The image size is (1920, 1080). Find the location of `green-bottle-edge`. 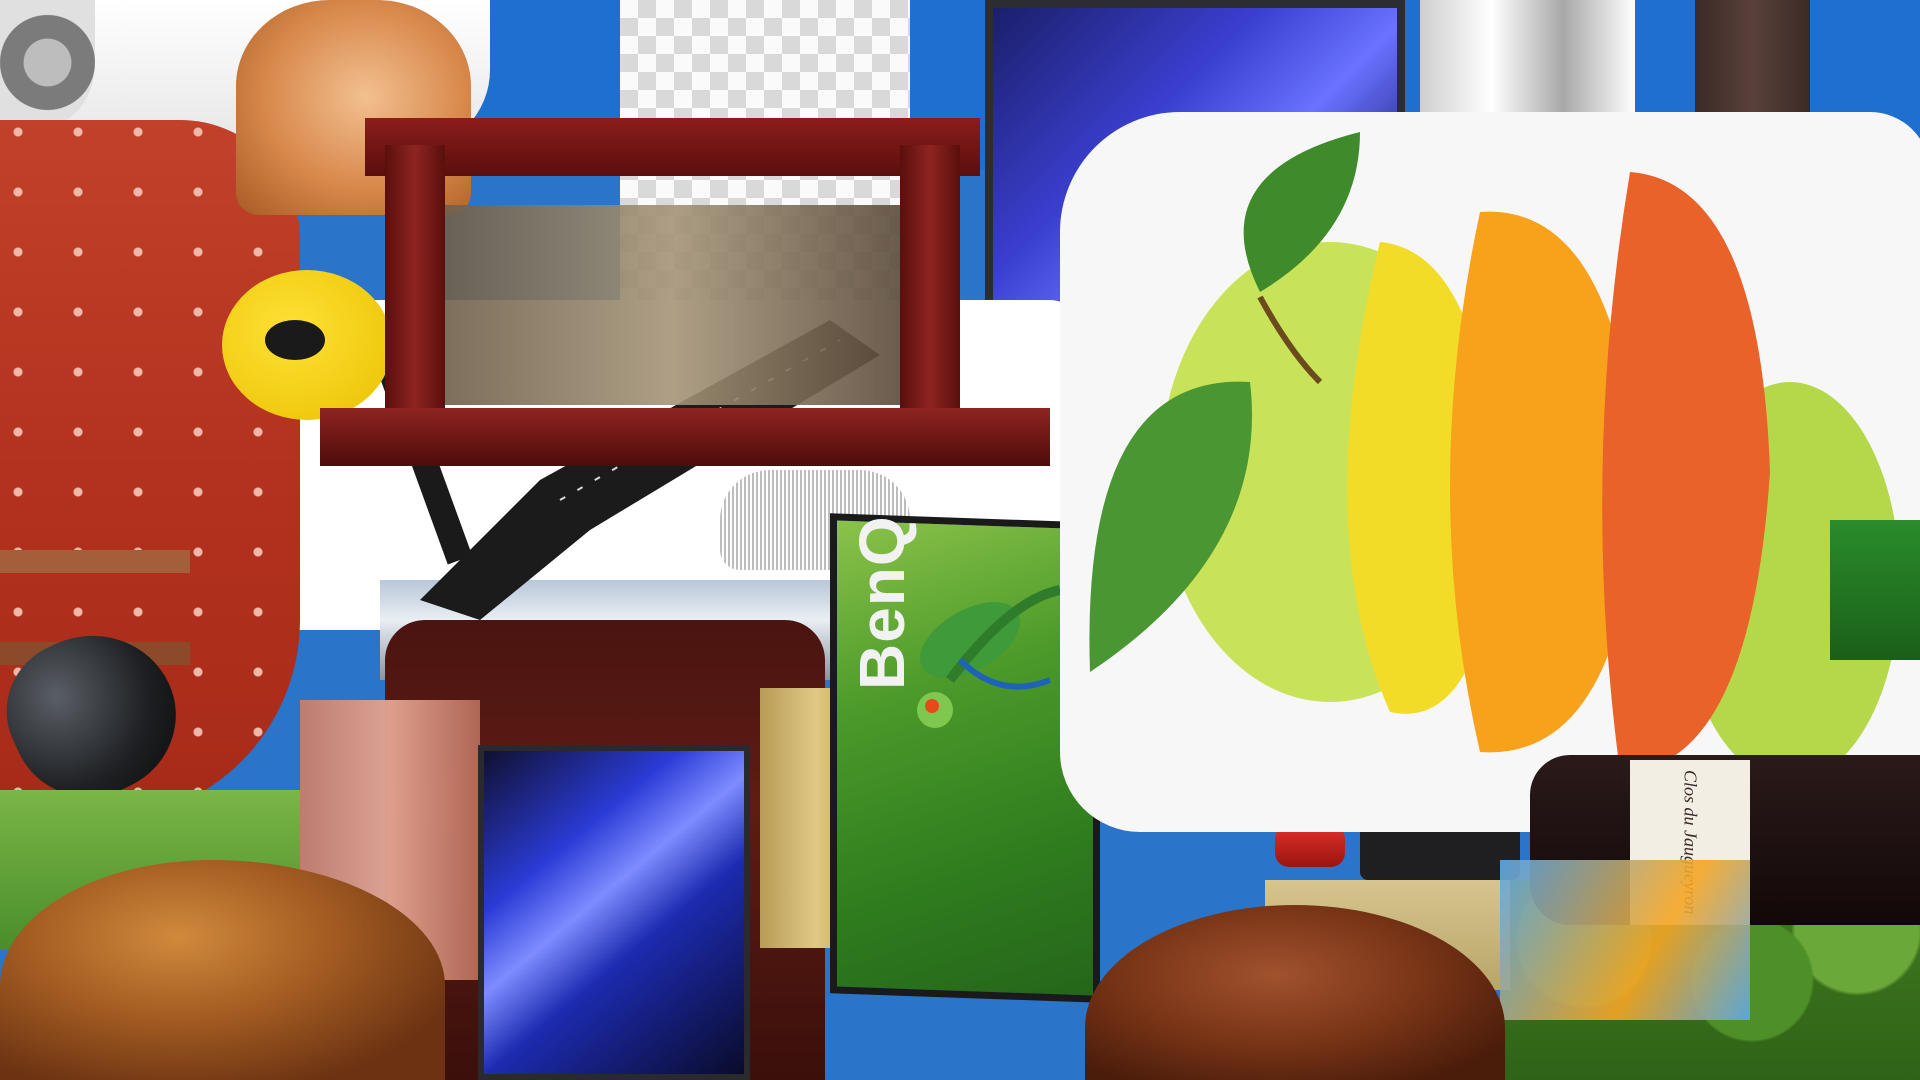

green-bottle-edge is located at coordinates (1875, 590).